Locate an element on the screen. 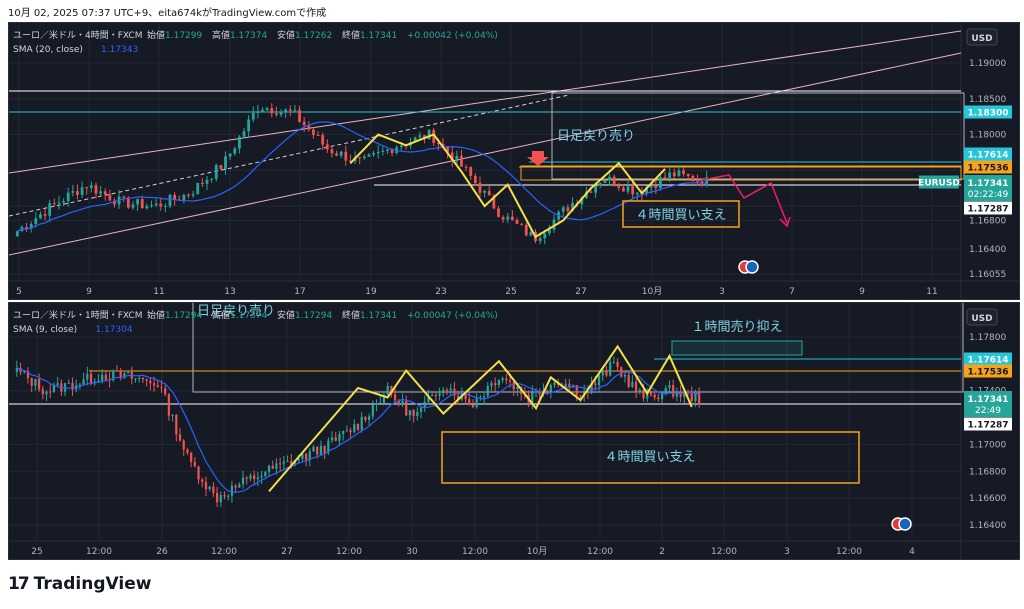 Image resolution: width=1024 pixels, height=609 pixels. price-tag-117536: 1.17536 is located at coordinates (988, 169).